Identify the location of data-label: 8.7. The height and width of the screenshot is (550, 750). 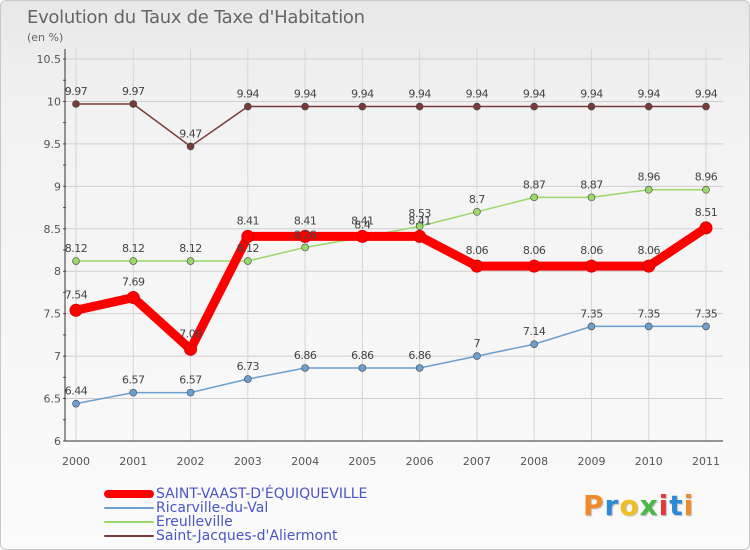
(477, 199).